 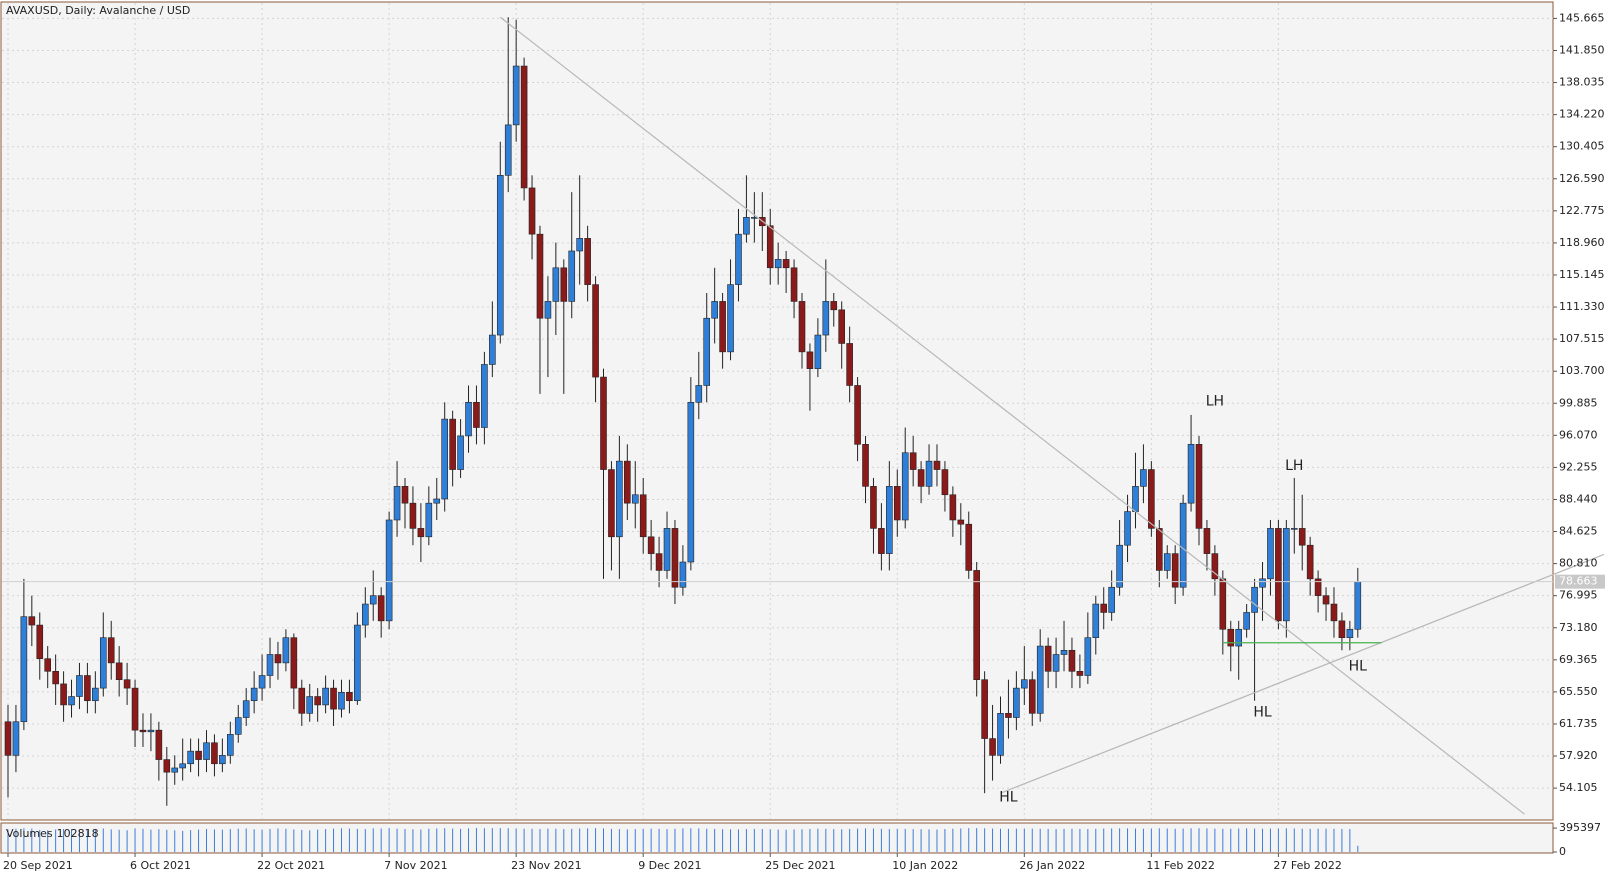 What do you see at coordinates (1052, 865) in the screenshot?
I see `x-tick-label: 26 Jan 2022` at bounding box center [1052, 865].